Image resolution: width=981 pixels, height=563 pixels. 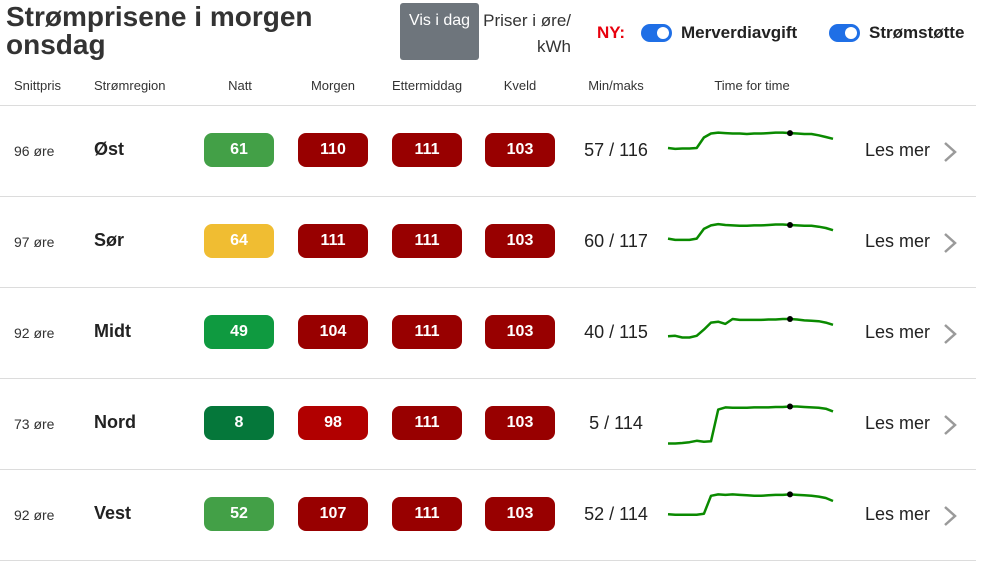 I want to click on col-header-minmax: Min/maks, so click(x=616, y=85).